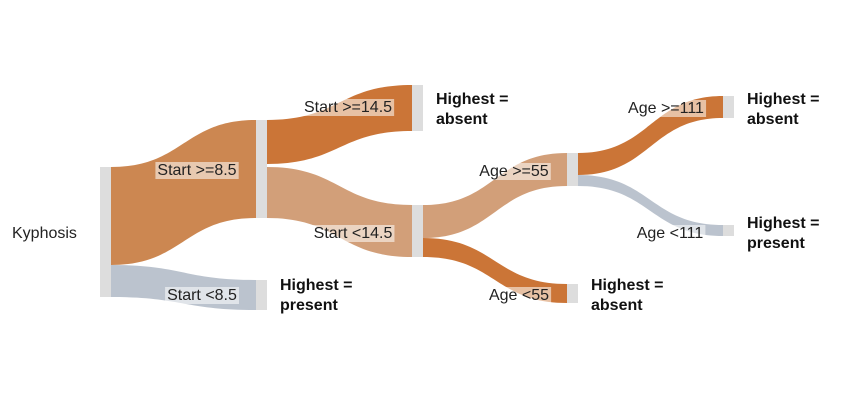 The image size is (857, 411). Describe the element at coordinates (627, 295) in the screenshot. I see `leaf-outcome-alt55: Highest = absent` at that location.